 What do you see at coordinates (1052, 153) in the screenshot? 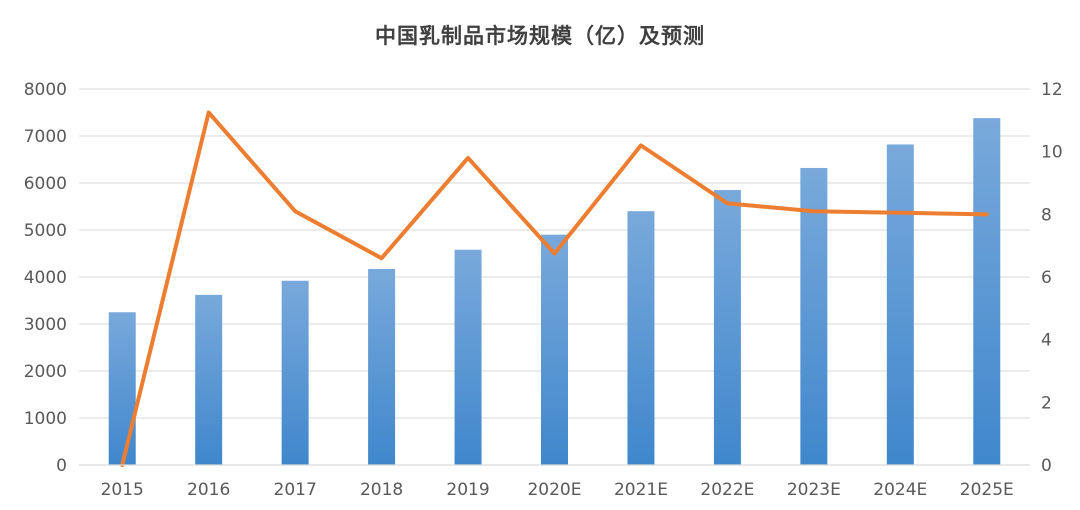
I see `y-right-tick-label: 10` at bounding box center [1052, 153].